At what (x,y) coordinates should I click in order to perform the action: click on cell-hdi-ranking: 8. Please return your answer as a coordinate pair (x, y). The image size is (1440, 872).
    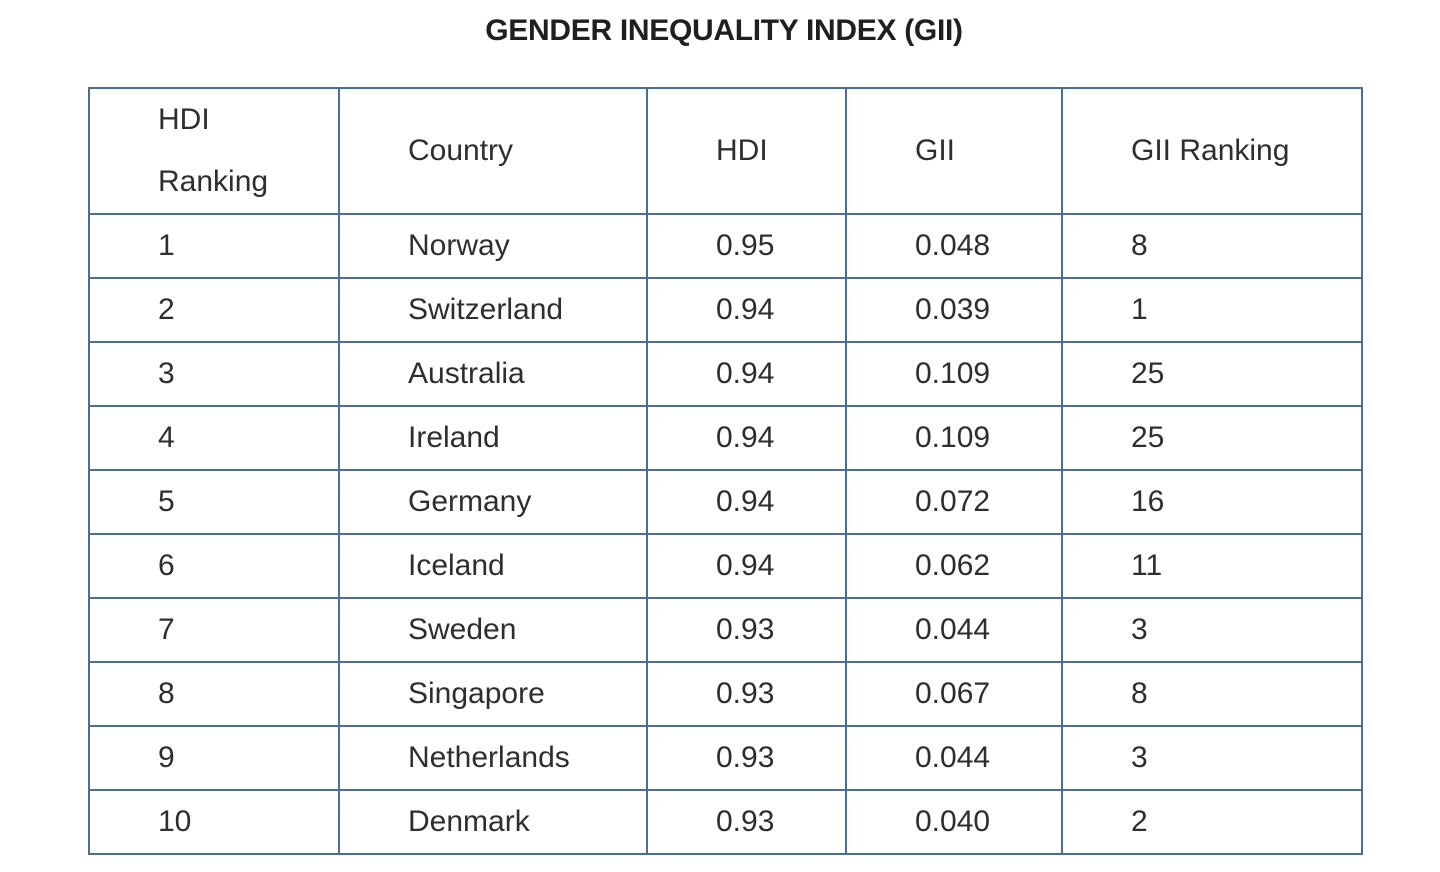
    Looking at the image, I should click on (214, 694).